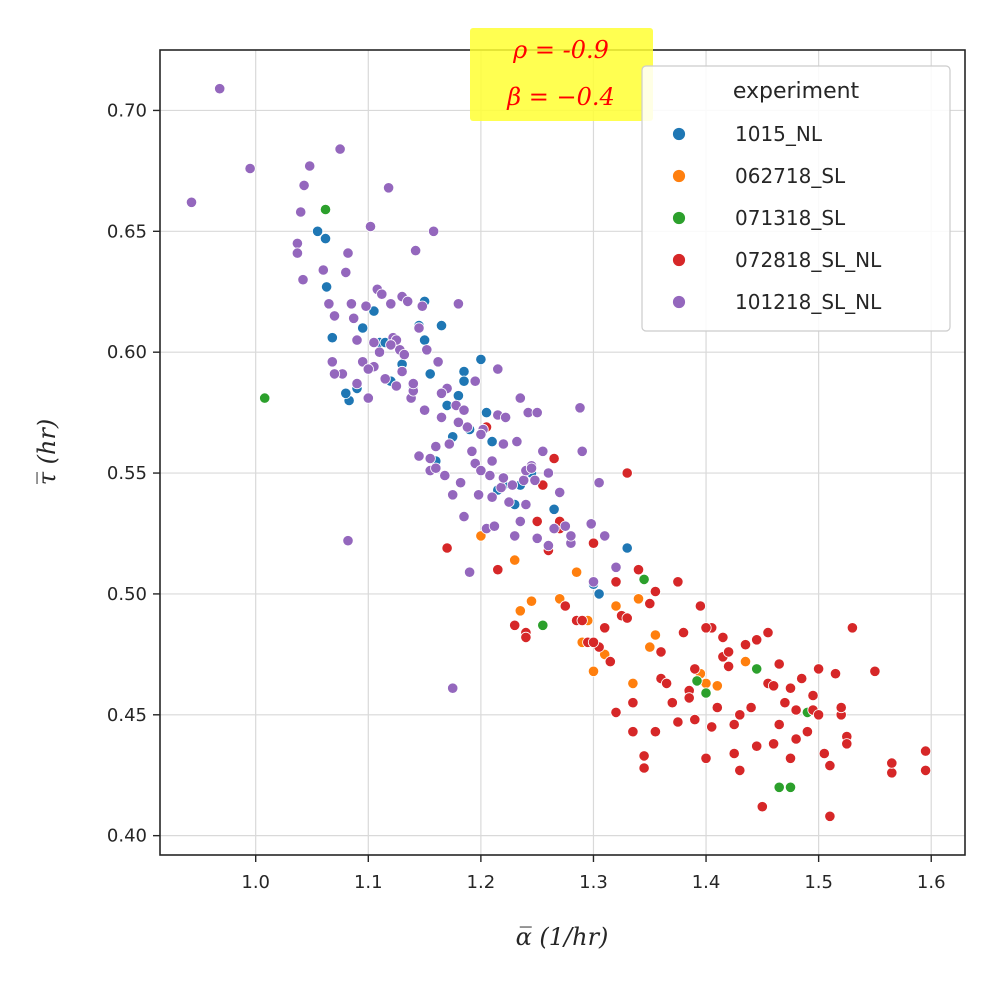  Describe the element at coordinates (562, 937) in the screenshot. I see `x-axis-label: α̅ (1/hr)` at that location.